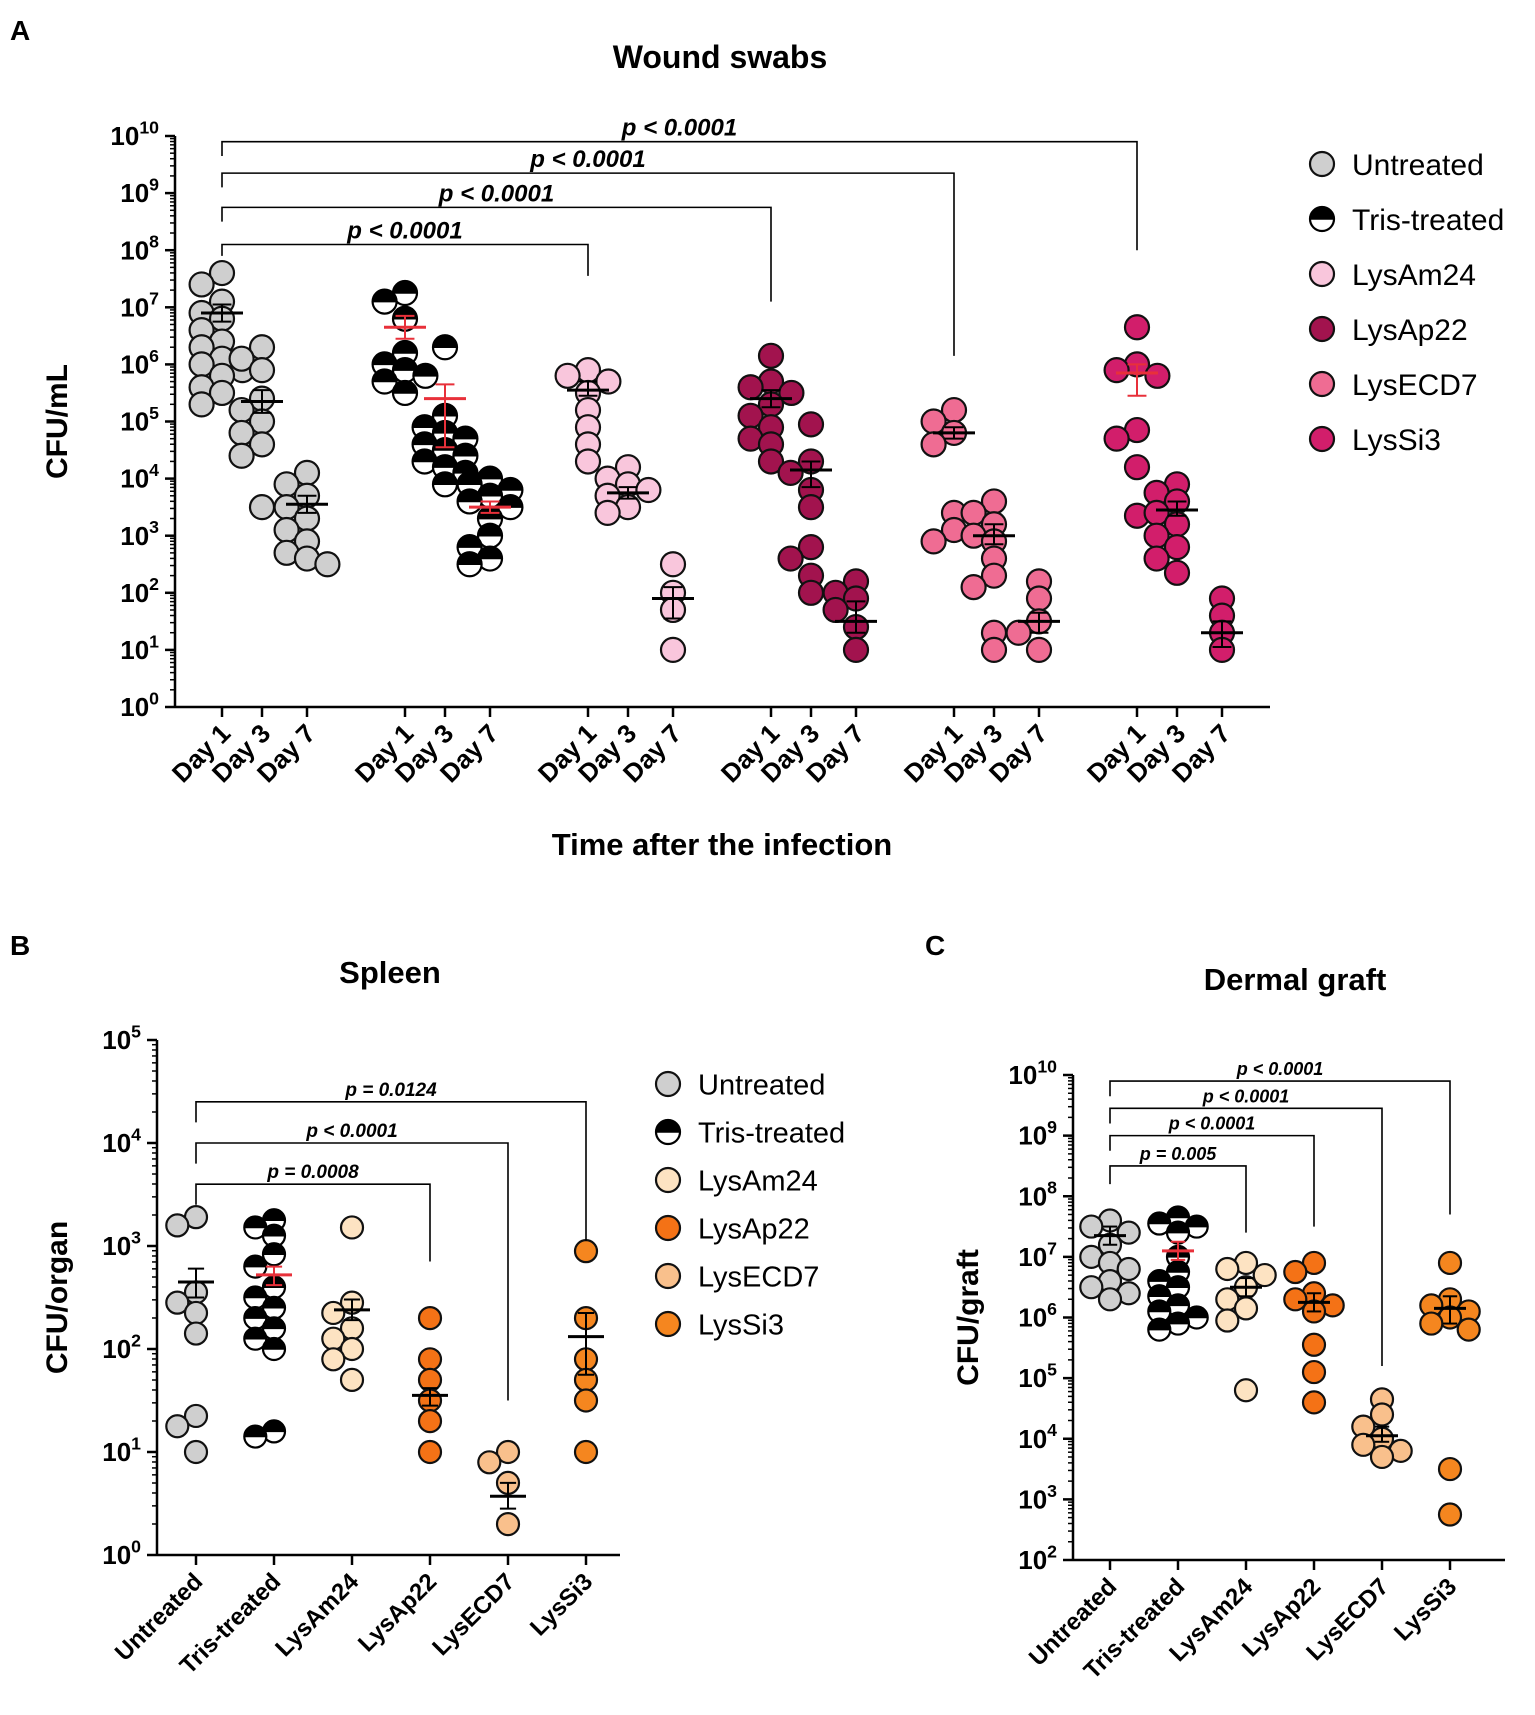 This screenshot has height=1715, width=1535. I want to click on legend-entry: Tris-treated, so click(1428, 220).